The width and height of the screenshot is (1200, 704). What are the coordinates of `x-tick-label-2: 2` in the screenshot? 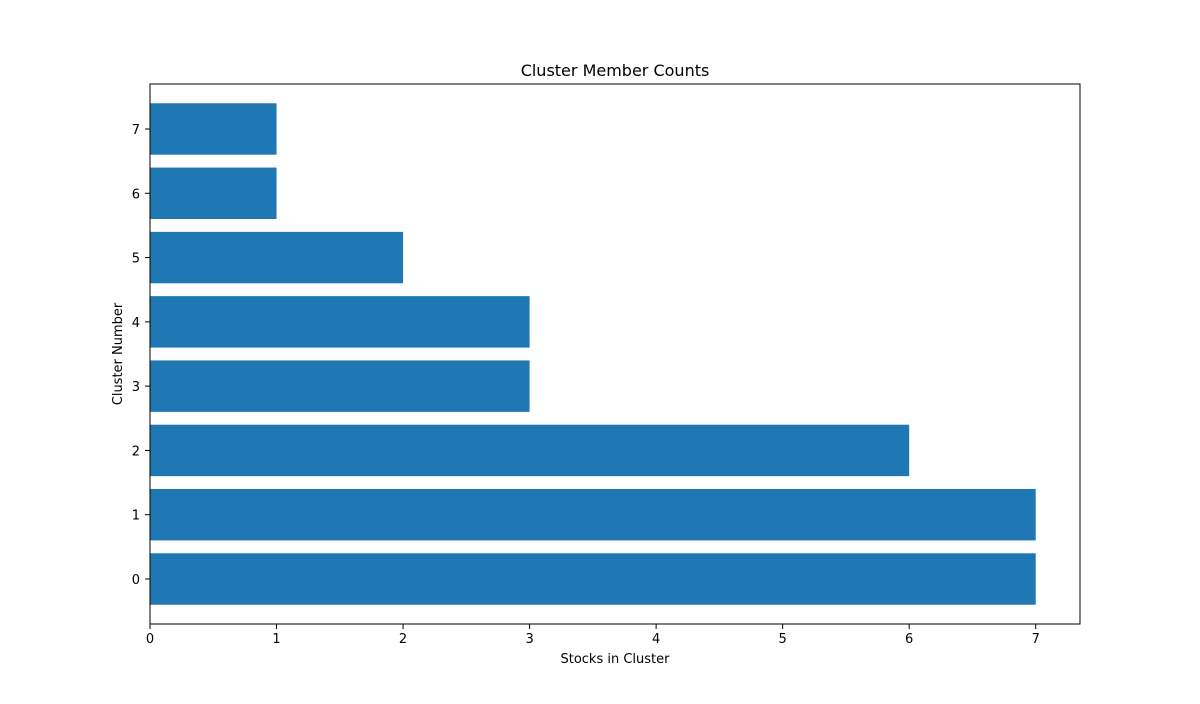 It's located at (403, 639).